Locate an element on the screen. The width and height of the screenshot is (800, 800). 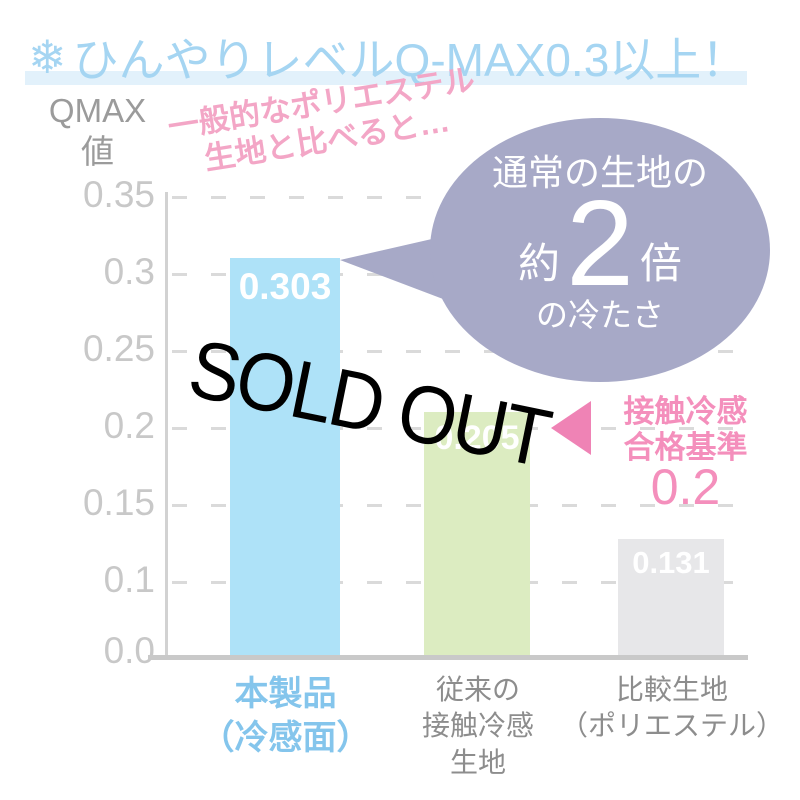
y-axis-unit-line1: QMAX is located at coordinates (97, 110).